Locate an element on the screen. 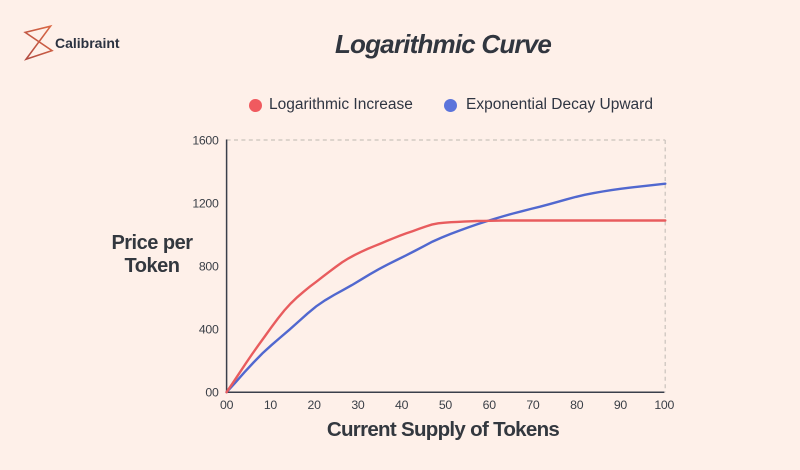  svg-text: 80 is located at coordinates (577, 405).